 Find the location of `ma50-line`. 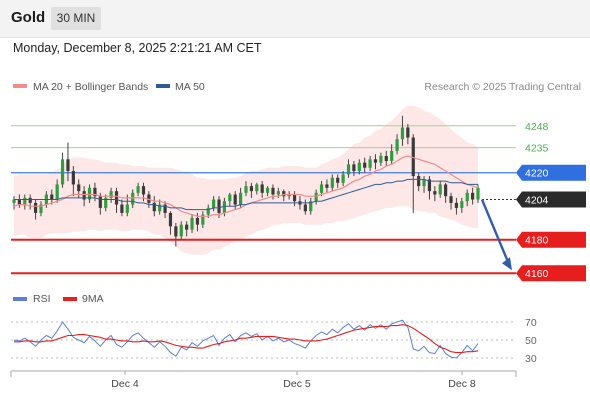

ma50-line is located at coordinates (246, 194).